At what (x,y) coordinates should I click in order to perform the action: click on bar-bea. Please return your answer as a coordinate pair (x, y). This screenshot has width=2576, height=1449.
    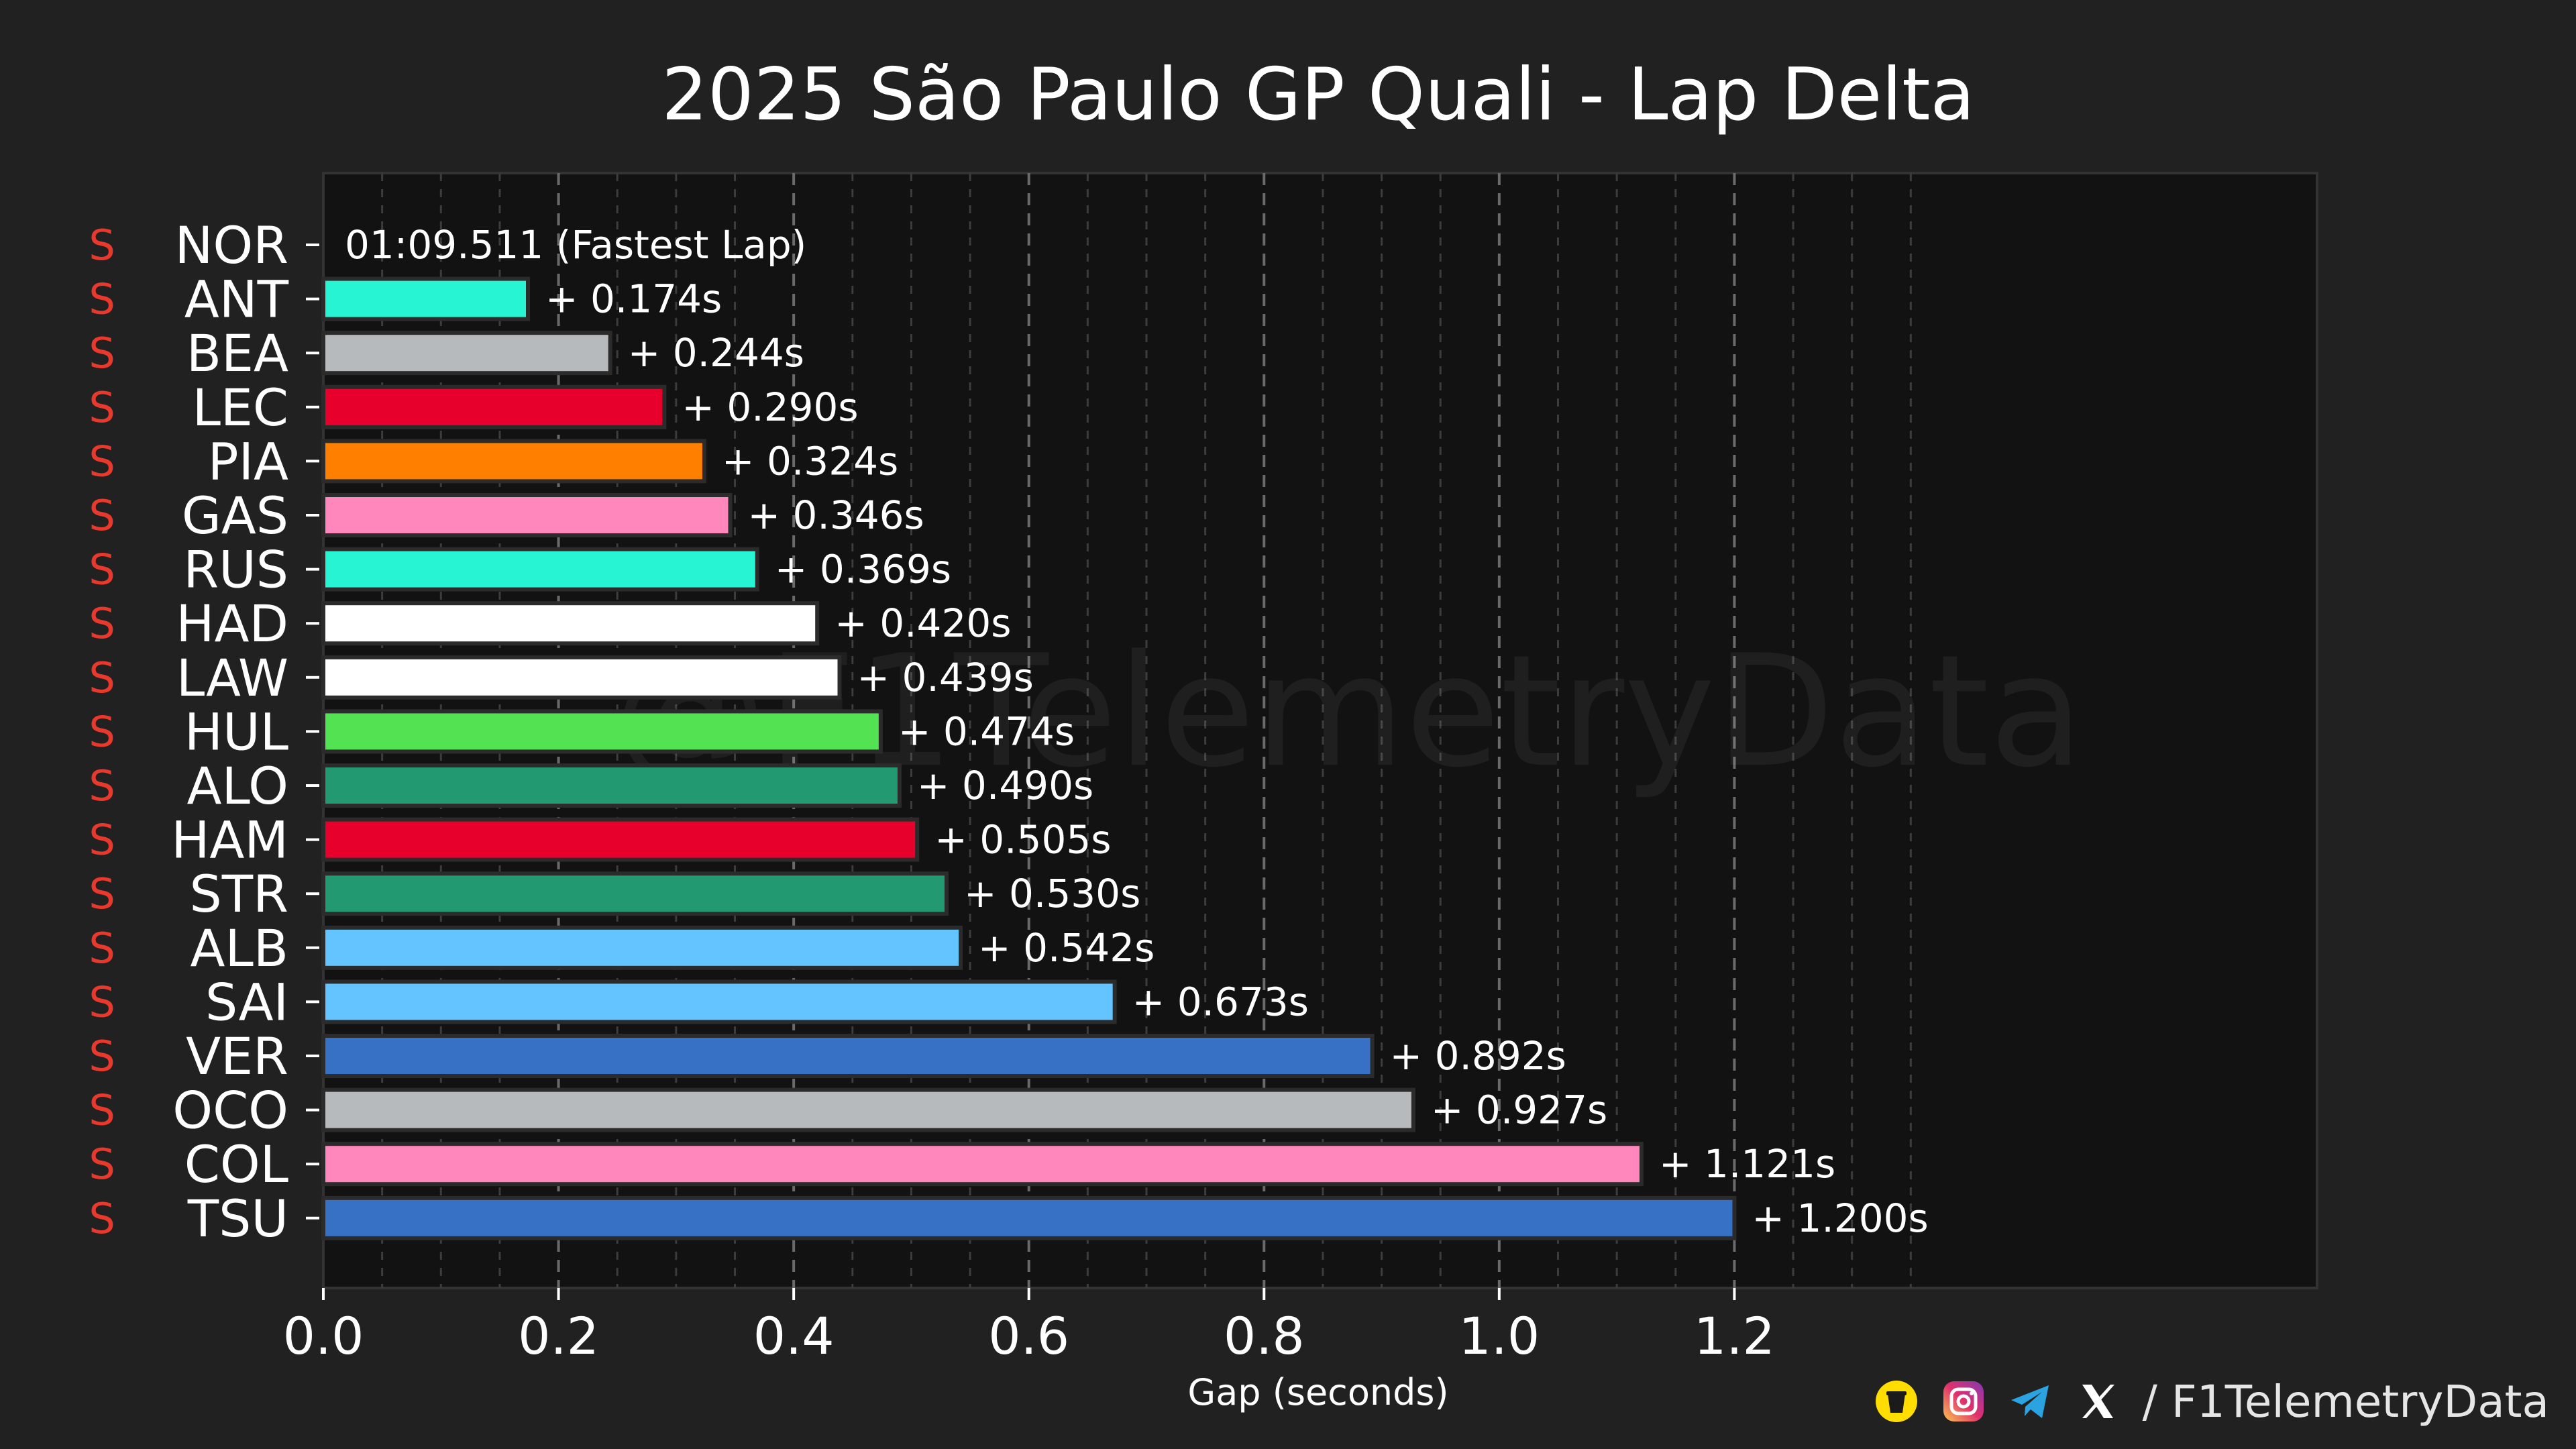
    Looking at the image, I should click on (466, 353).